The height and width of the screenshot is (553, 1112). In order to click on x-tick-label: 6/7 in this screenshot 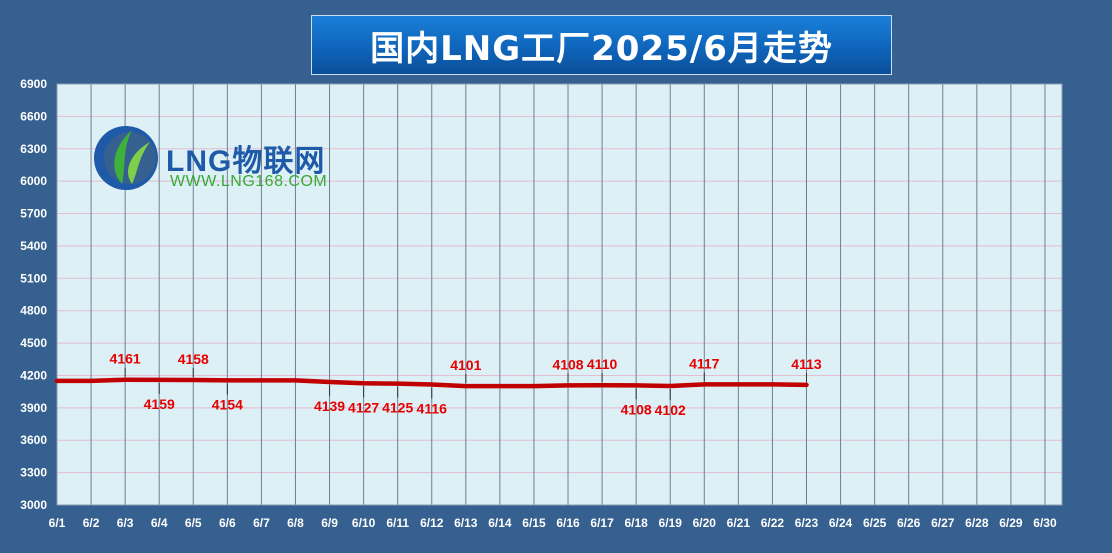, I will do `click(261, 523)`.